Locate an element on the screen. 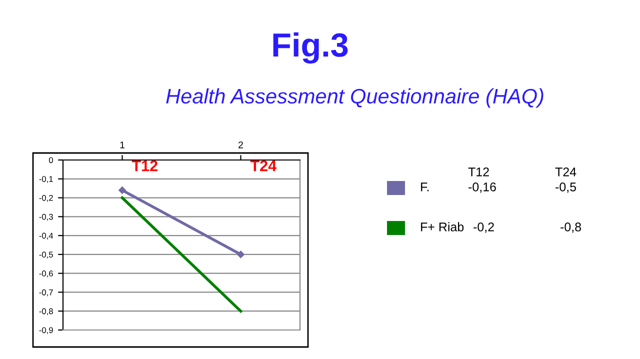 This screenshot has height=359, width=640. y-tick-label: -0,6 is located at coordinates (46, 274).